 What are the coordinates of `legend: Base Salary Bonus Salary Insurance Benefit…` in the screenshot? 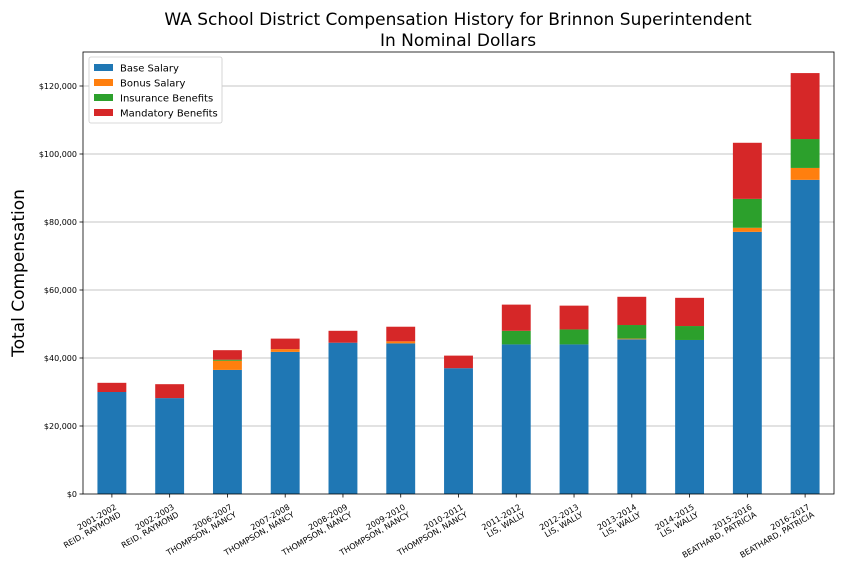 It's located at (155, 90).